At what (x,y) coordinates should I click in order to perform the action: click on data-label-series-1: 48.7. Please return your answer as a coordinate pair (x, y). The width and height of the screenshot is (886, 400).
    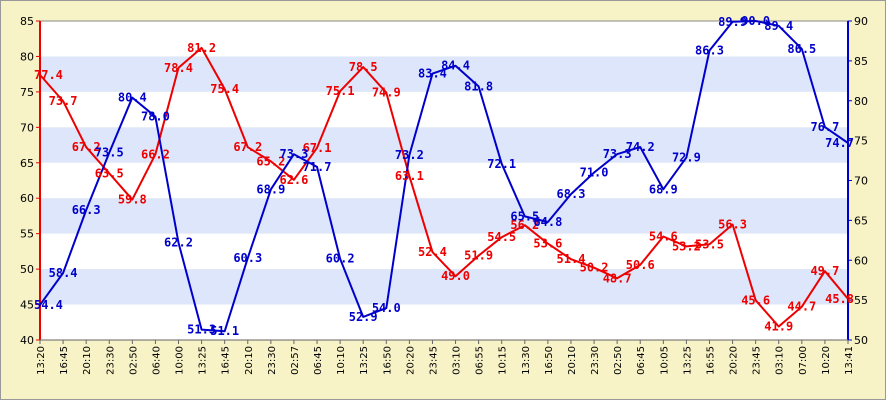
    Looking at the image, I should click on (617, 278).